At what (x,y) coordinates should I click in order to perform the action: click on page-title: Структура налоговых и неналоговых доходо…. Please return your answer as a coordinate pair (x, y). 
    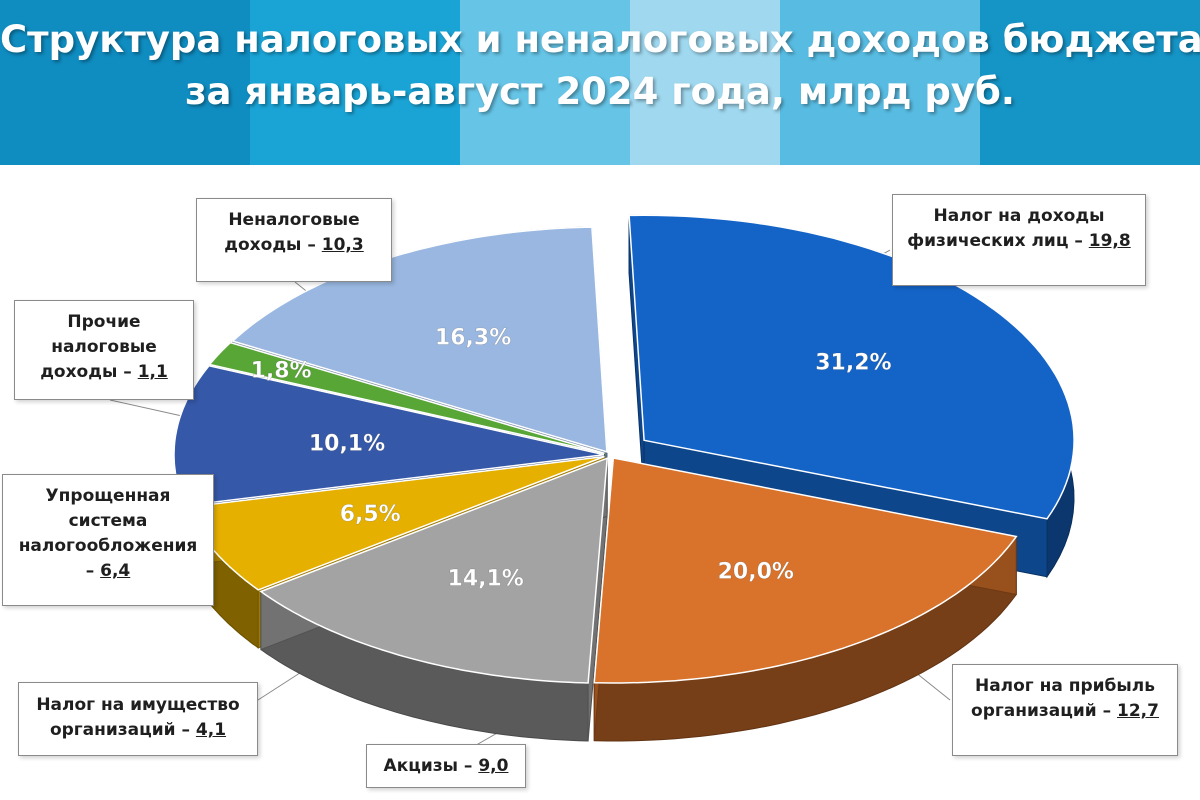
    Looking at the image, I should click on (600, 66).